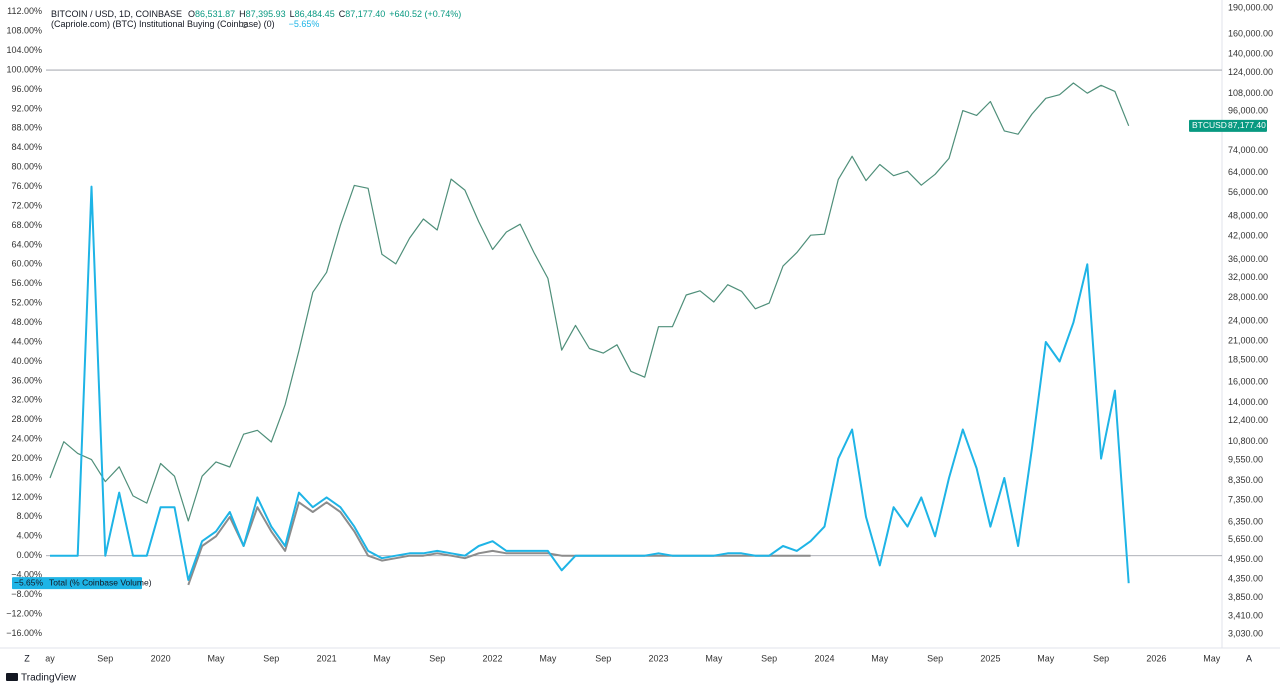 This screenshot has width=1280, height=688. What do you see at coordinates (242, 14) in the screenshot?
I see `ohlc-label: H` at bounding box center [242, 14].